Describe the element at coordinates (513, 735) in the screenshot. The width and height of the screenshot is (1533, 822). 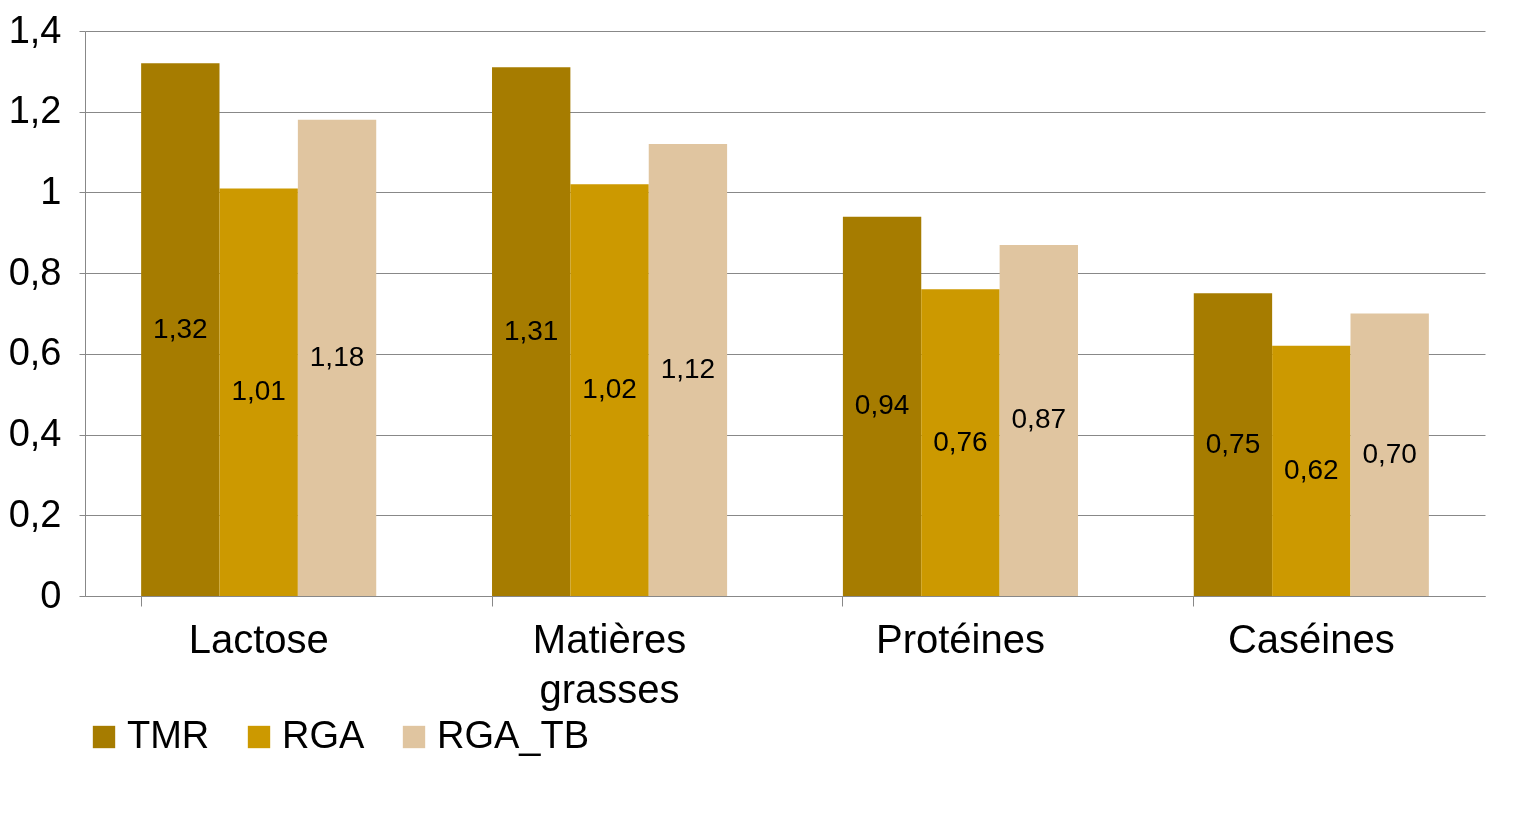
I see `legend-label: RGA_TB` at that location.